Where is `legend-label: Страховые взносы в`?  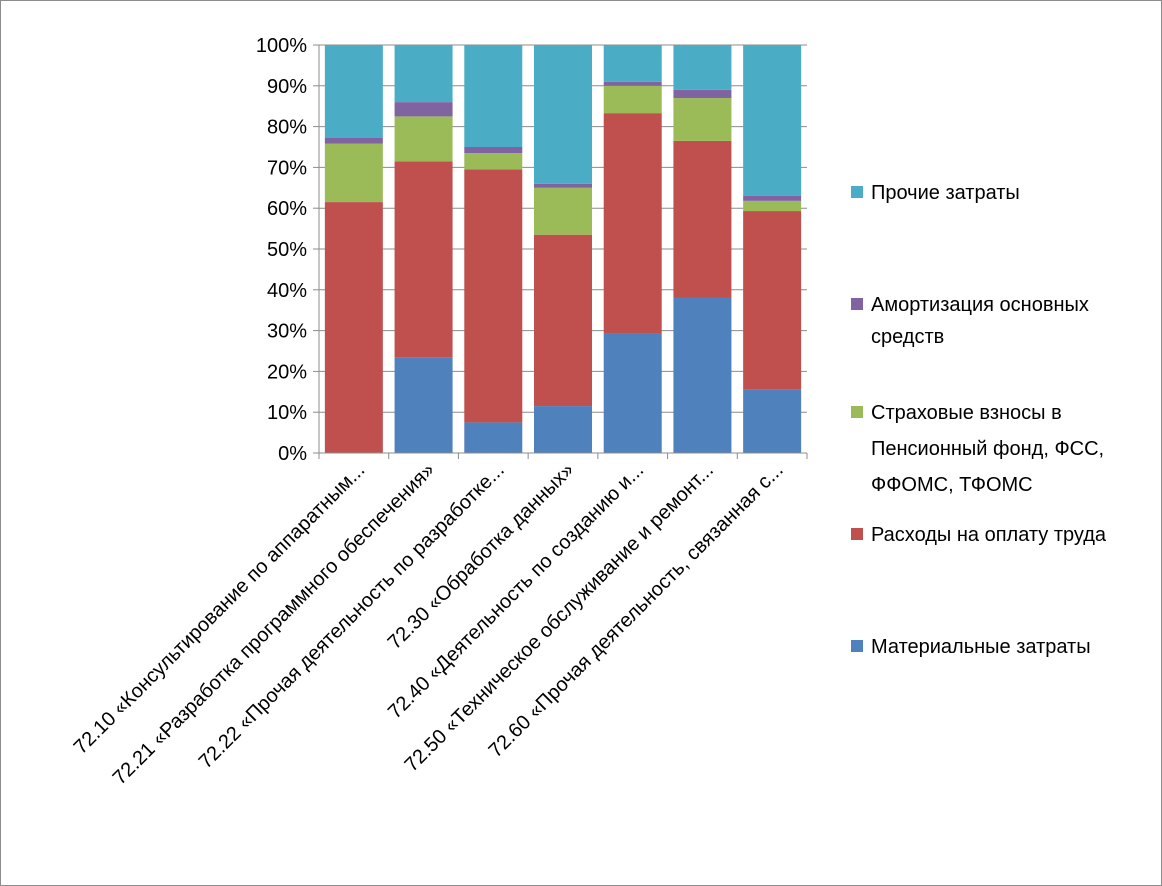
legend-label: Страховые взносы в is located at coordinates (966, 413).